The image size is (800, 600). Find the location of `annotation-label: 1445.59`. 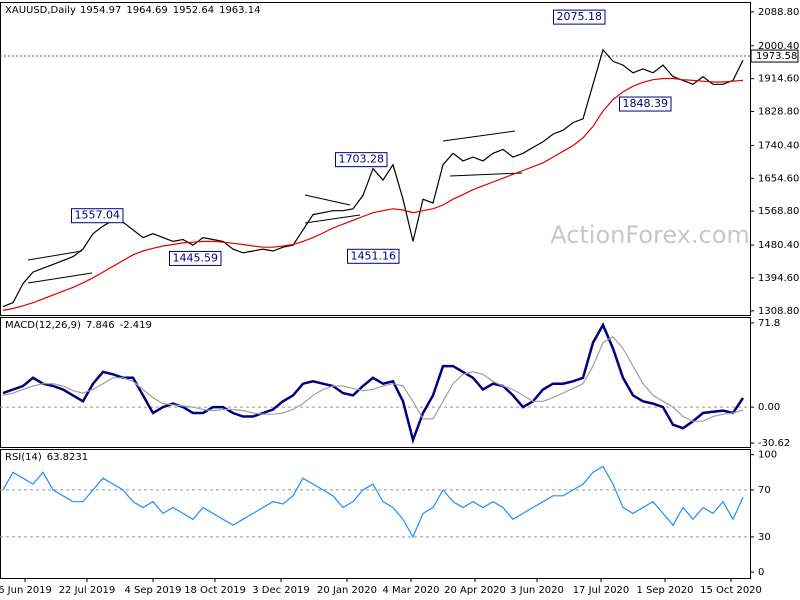

annotation-label: 1445.59 is located at coordinates (196, 257).